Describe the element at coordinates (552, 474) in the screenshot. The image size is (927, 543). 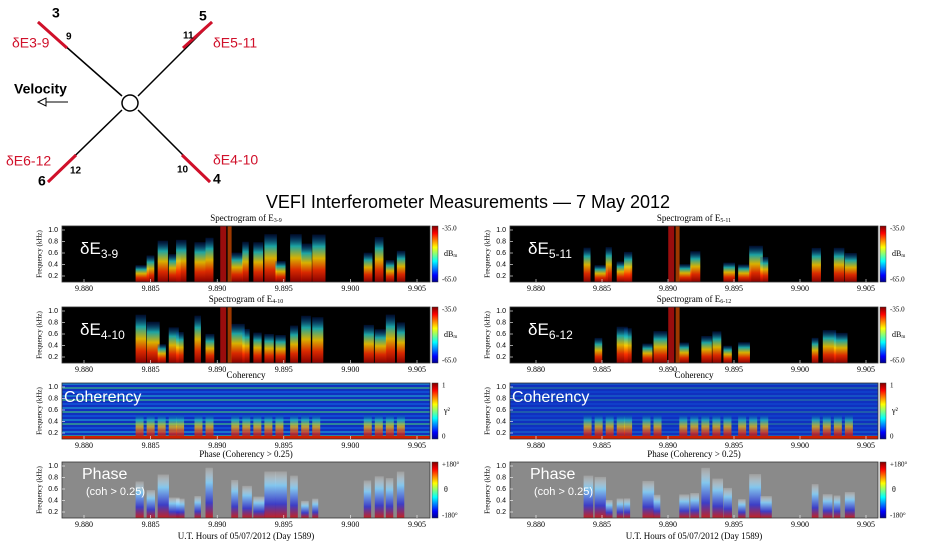
I see `panel-inset: Phase` at that location.